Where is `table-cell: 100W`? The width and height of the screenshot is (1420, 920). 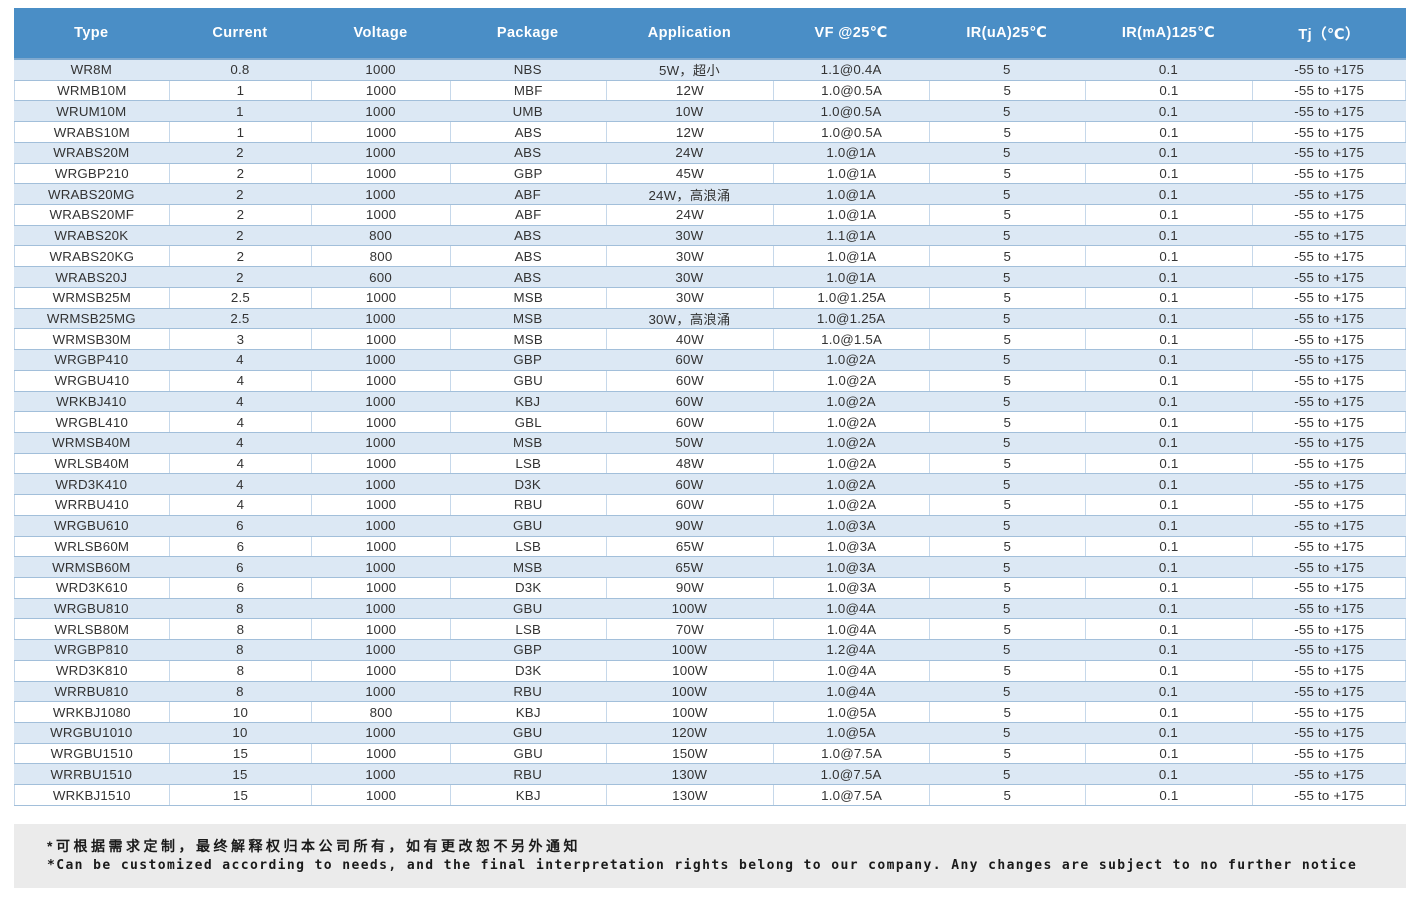 table-cell: 100W is located at coordinates (689, 670).